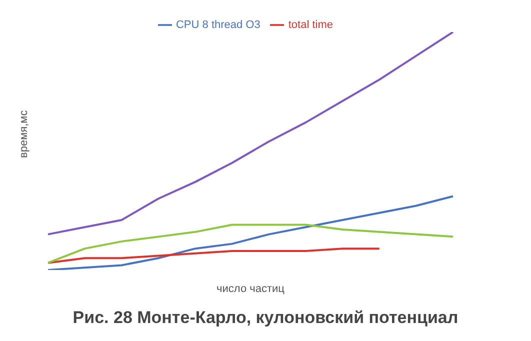  I want to click on y-axis-title: время,мс, so click(24, 134).